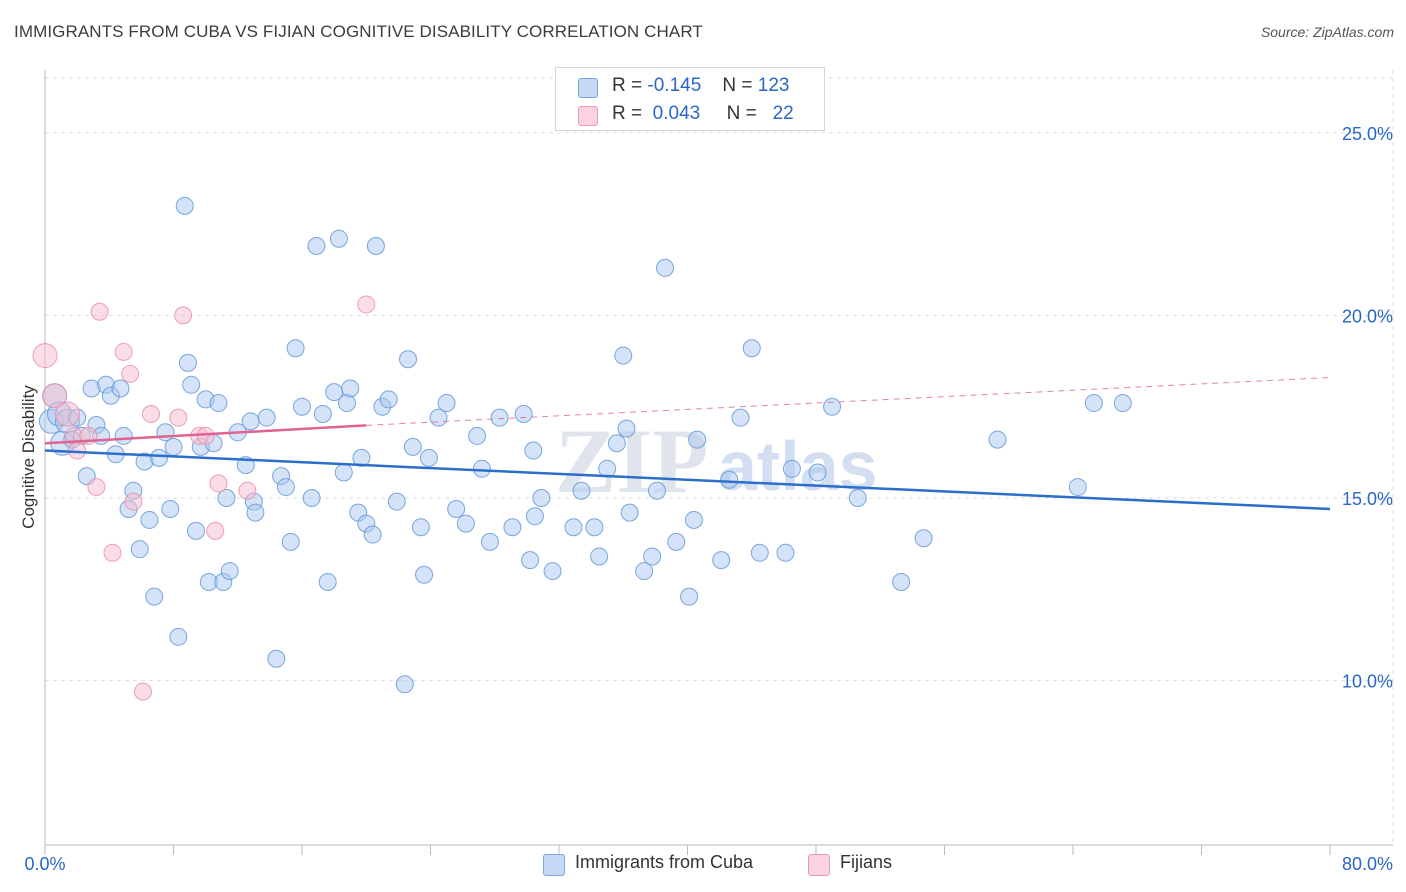 Image resolution: width=1406 pixels, height=892 pixels. I want to click on legend-n-value: 123, so click(773, 85).